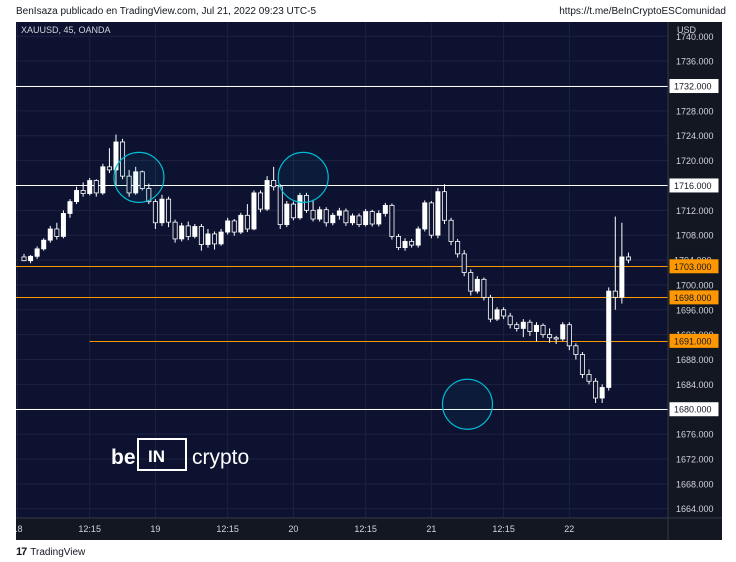  What do you see at coordinates (431, 529) in the screenshot?
I see `x-tick-label: 21` at bounding box center [431, 529].